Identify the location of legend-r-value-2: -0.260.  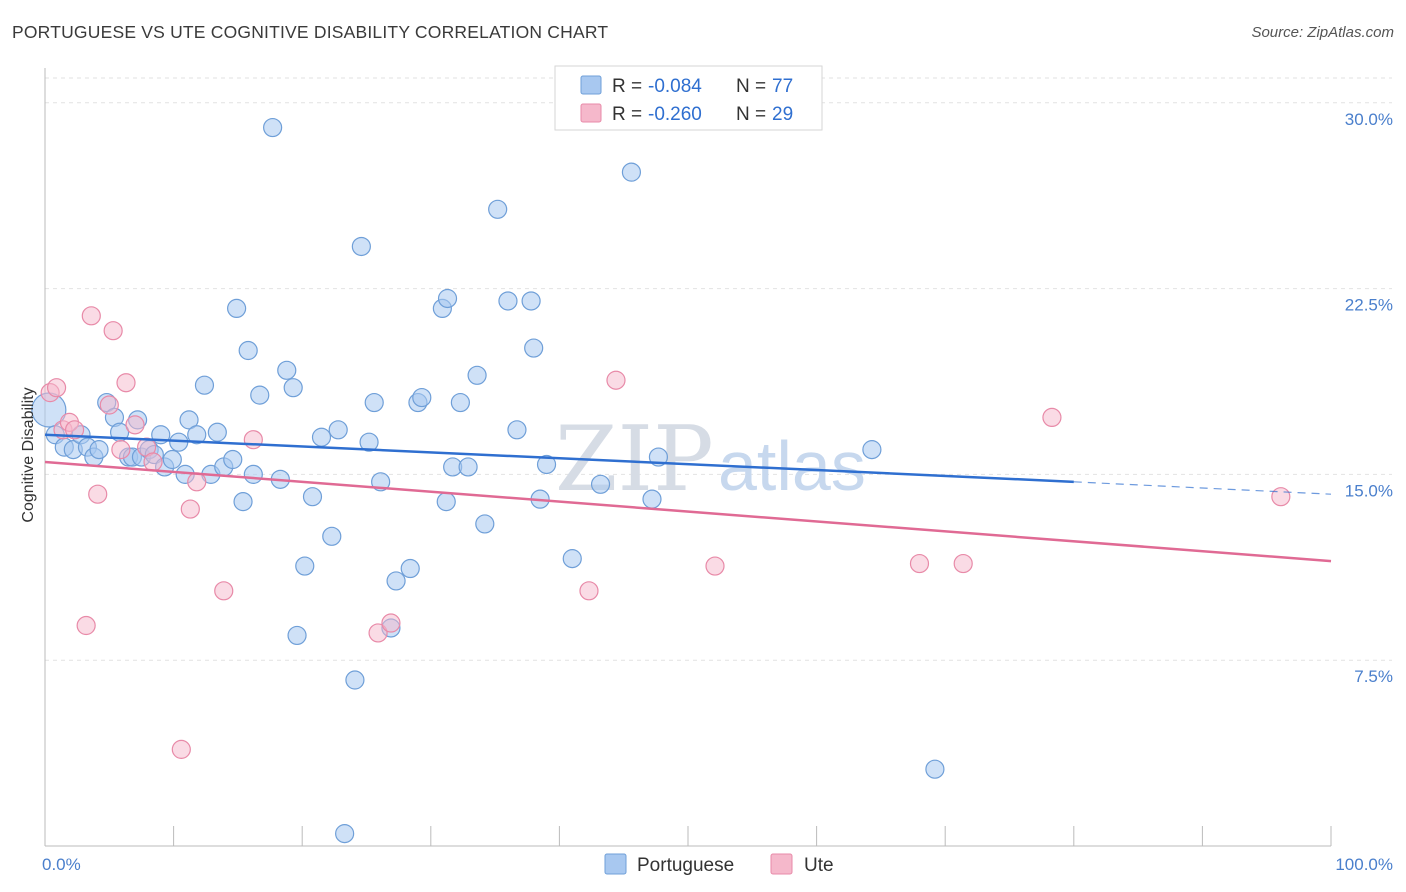
(675, 114).